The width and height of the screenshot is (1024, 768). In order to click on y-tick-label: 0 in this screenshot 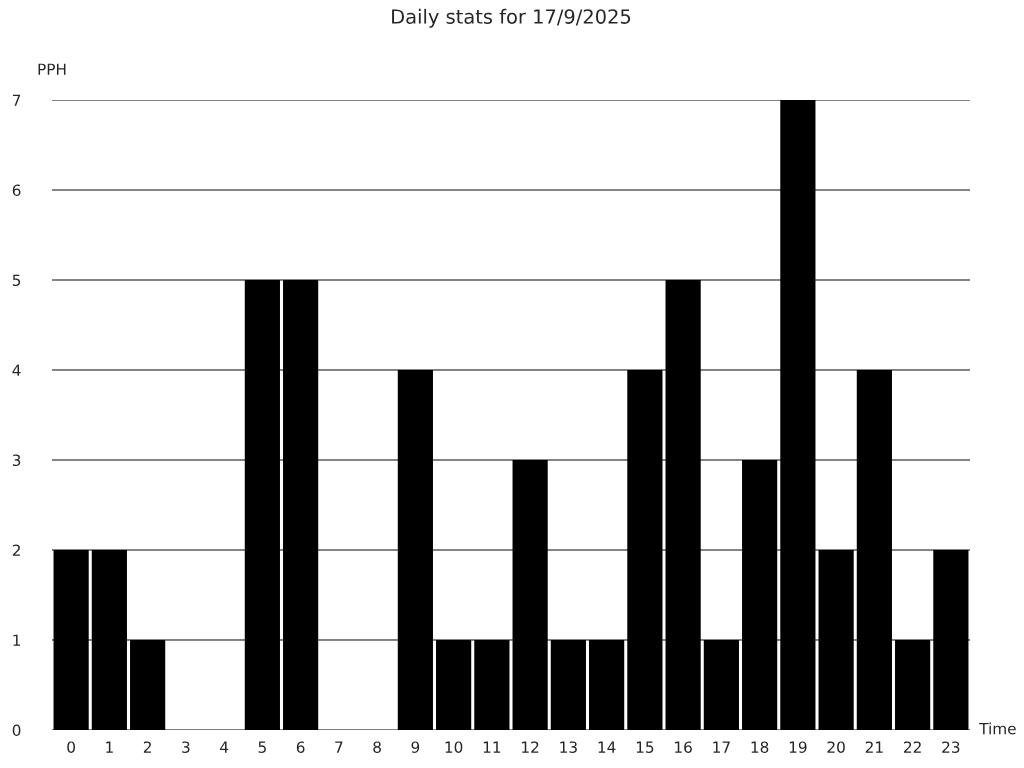, I will do `click(16, 730)`.